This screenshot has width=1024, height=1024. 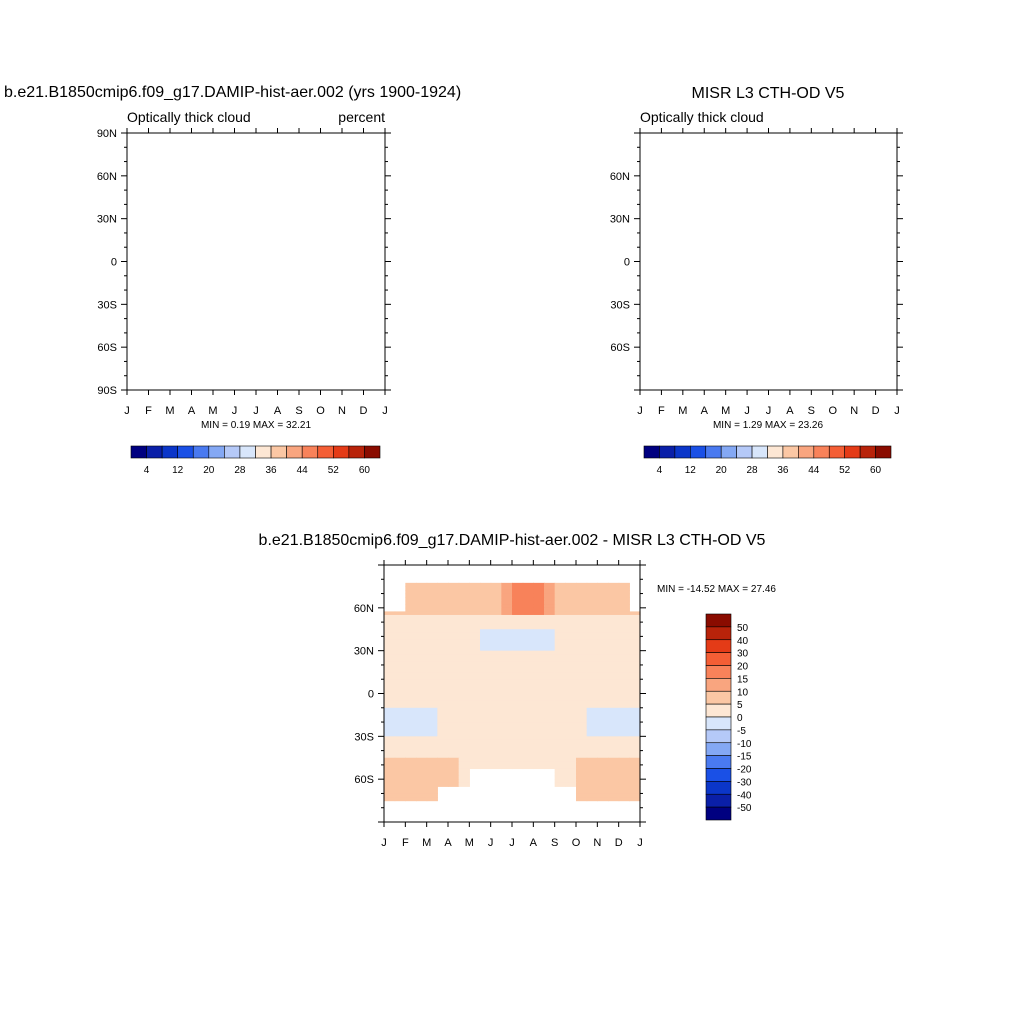 I want to click on x-tick-label: N, so click(x=597, y=843).